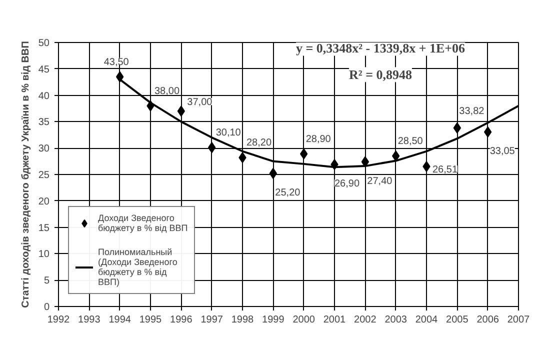  Describe the element at coordinates (44, 122) in the screenshot. I see `y-tick-label: 35` at that location.